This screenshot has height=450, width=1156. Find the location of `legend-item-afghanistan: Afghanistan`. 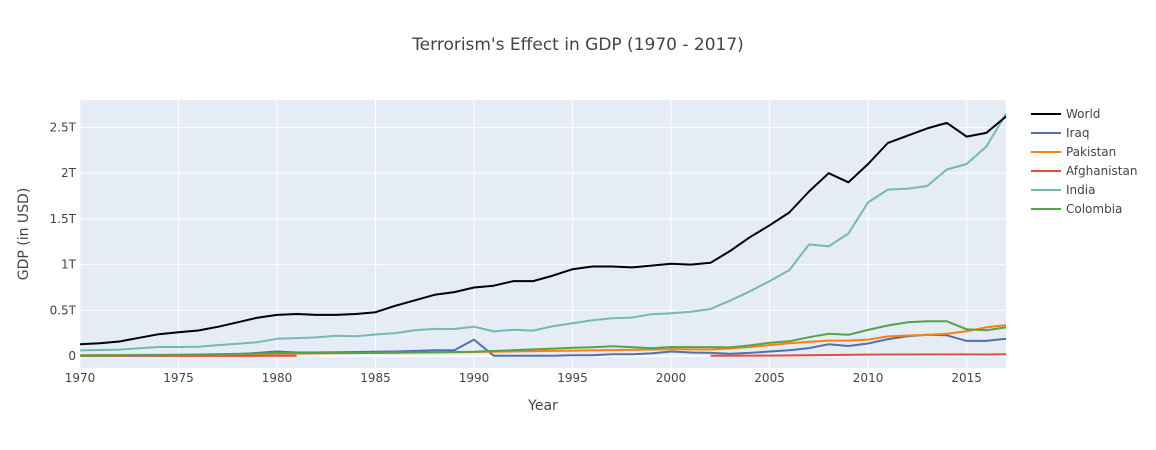

legend-item-afghanistan: Afghanistan is located at coordinates (1084, 171).